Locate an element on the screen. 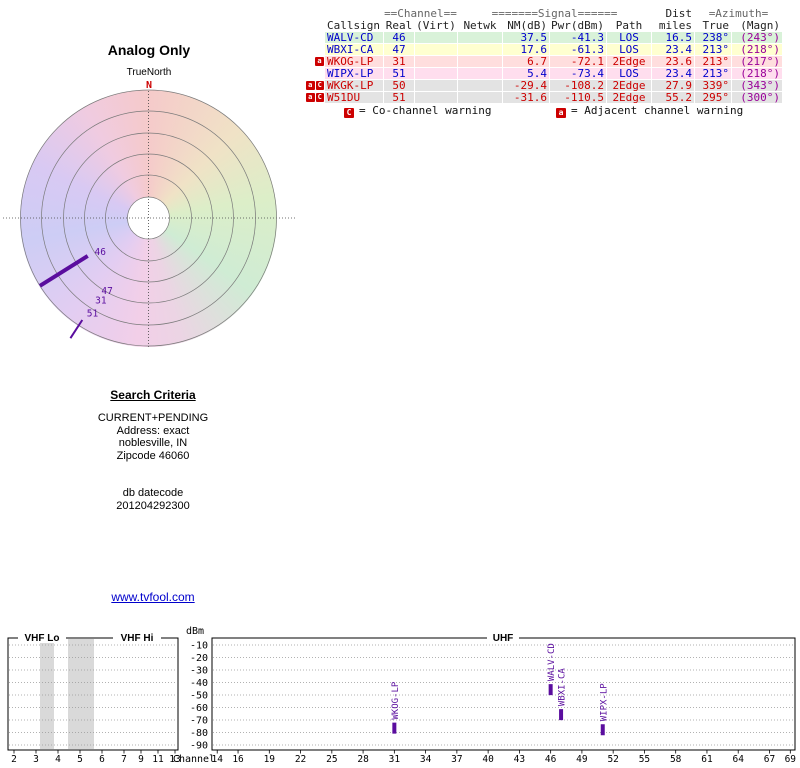  col-header-magn: (Magn) is located at coordinates (760, 25).